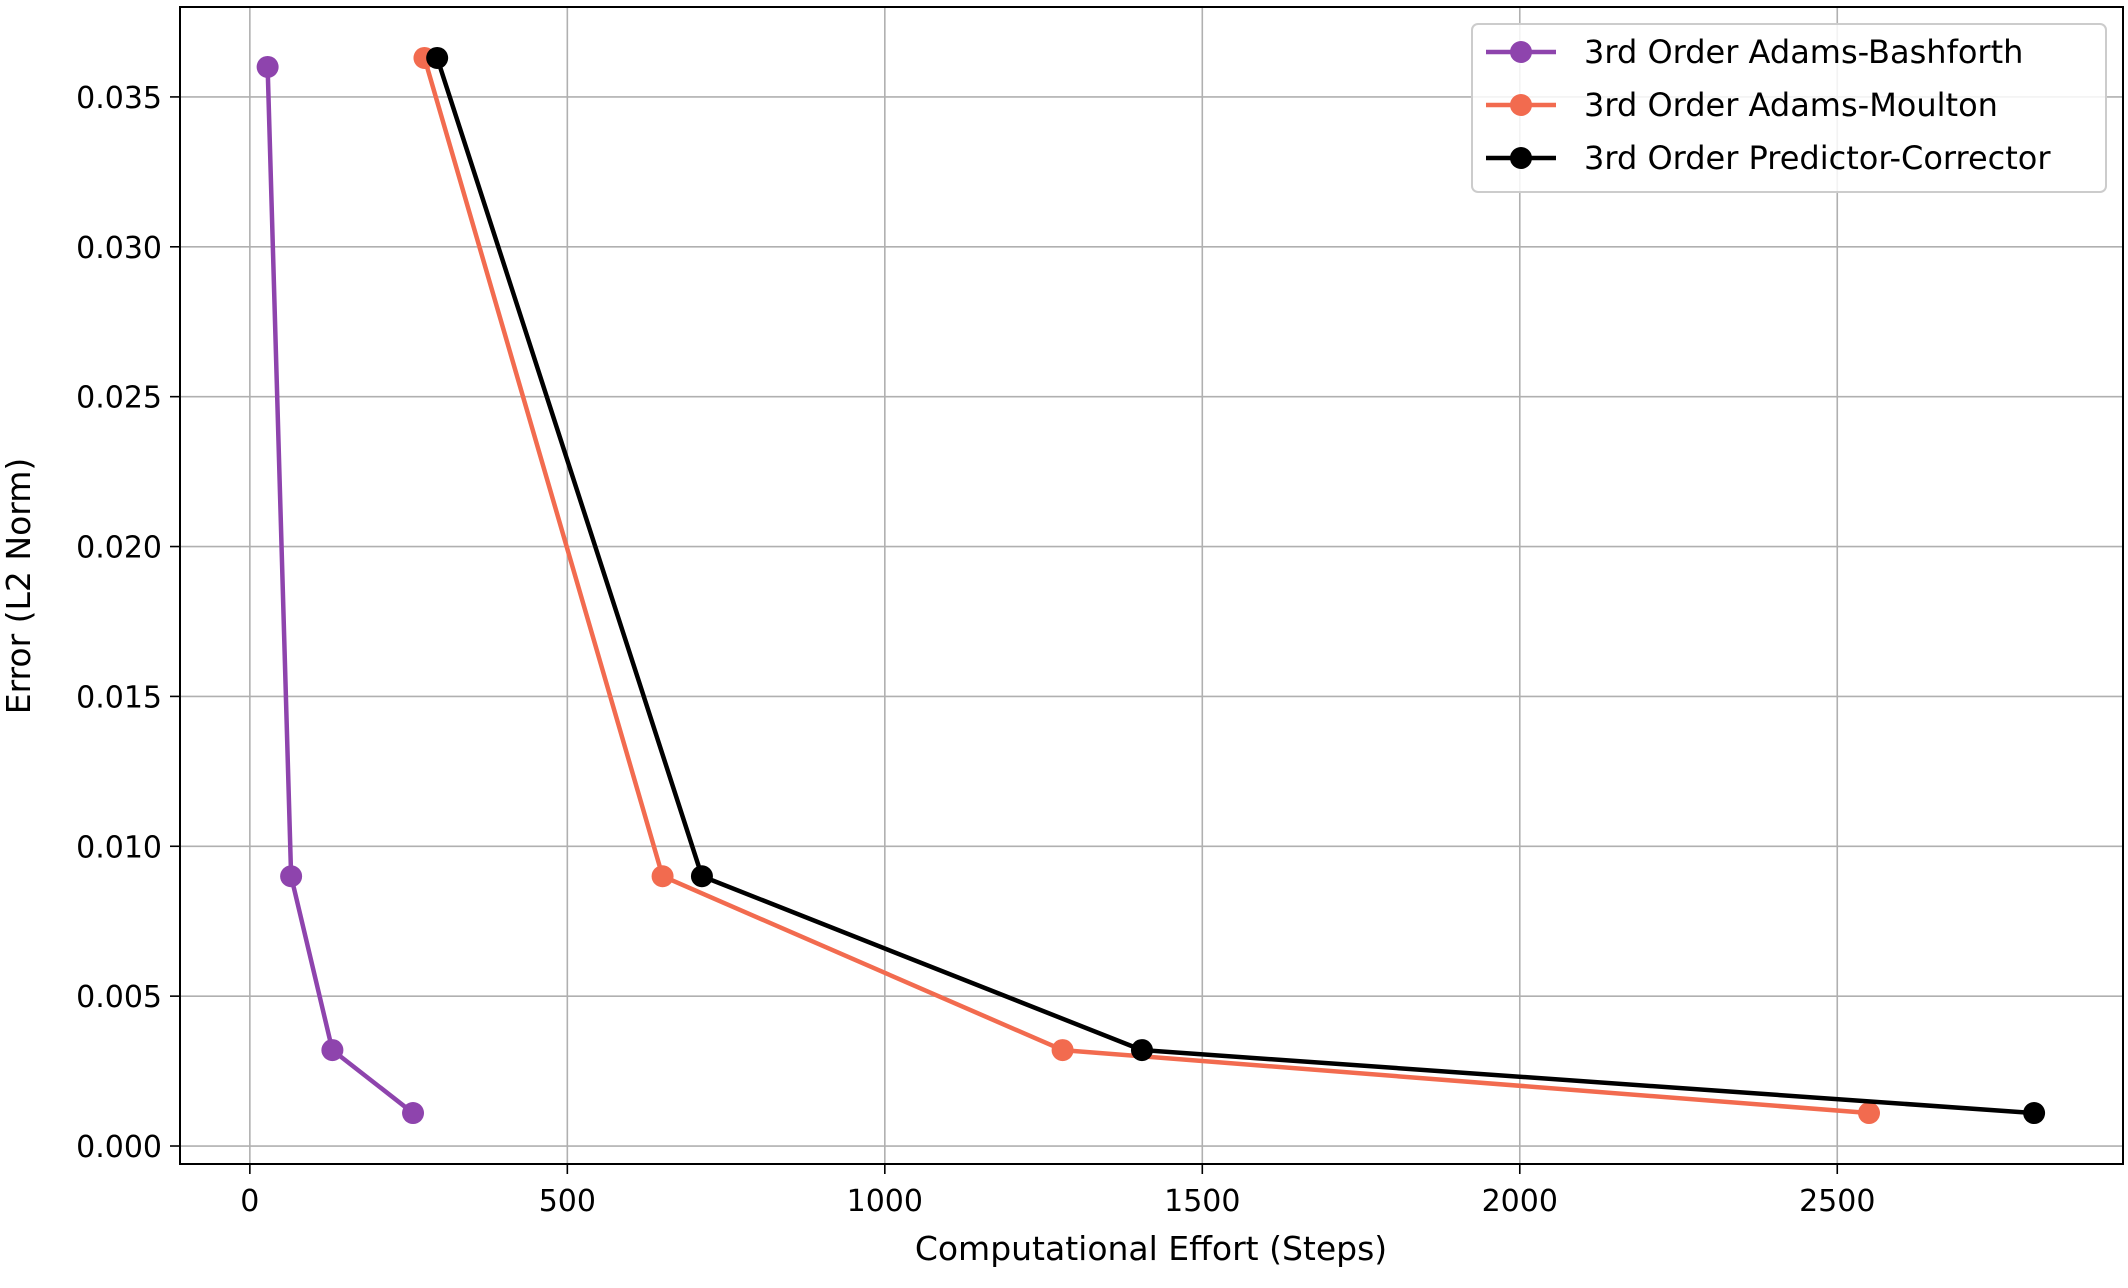 Image resolution: width=2128 pixels, height=1288 pixels. Describe the element at coordinates (1791, 105) in the screenshot. I see `legend-label: 3rd Order Adams-Moulton` at that location.